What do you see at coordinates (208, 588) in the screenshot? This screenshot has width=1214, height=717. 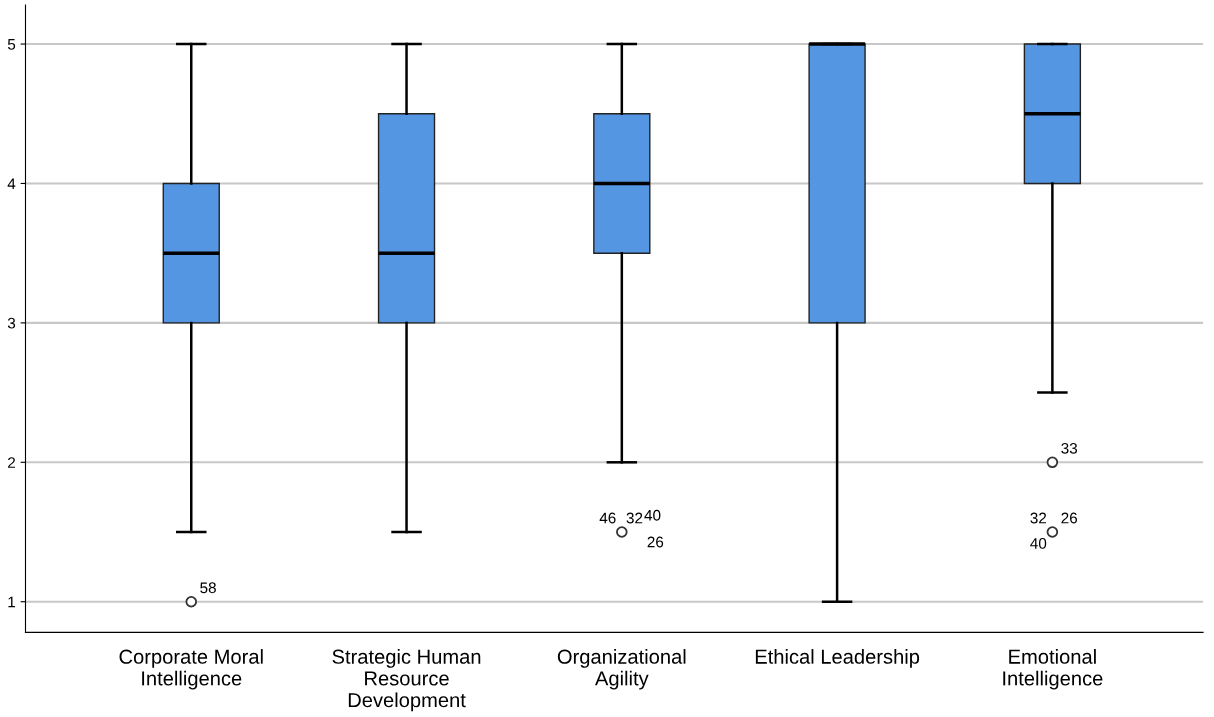 I see `annotation: 58` at bounding box center [208, 588].